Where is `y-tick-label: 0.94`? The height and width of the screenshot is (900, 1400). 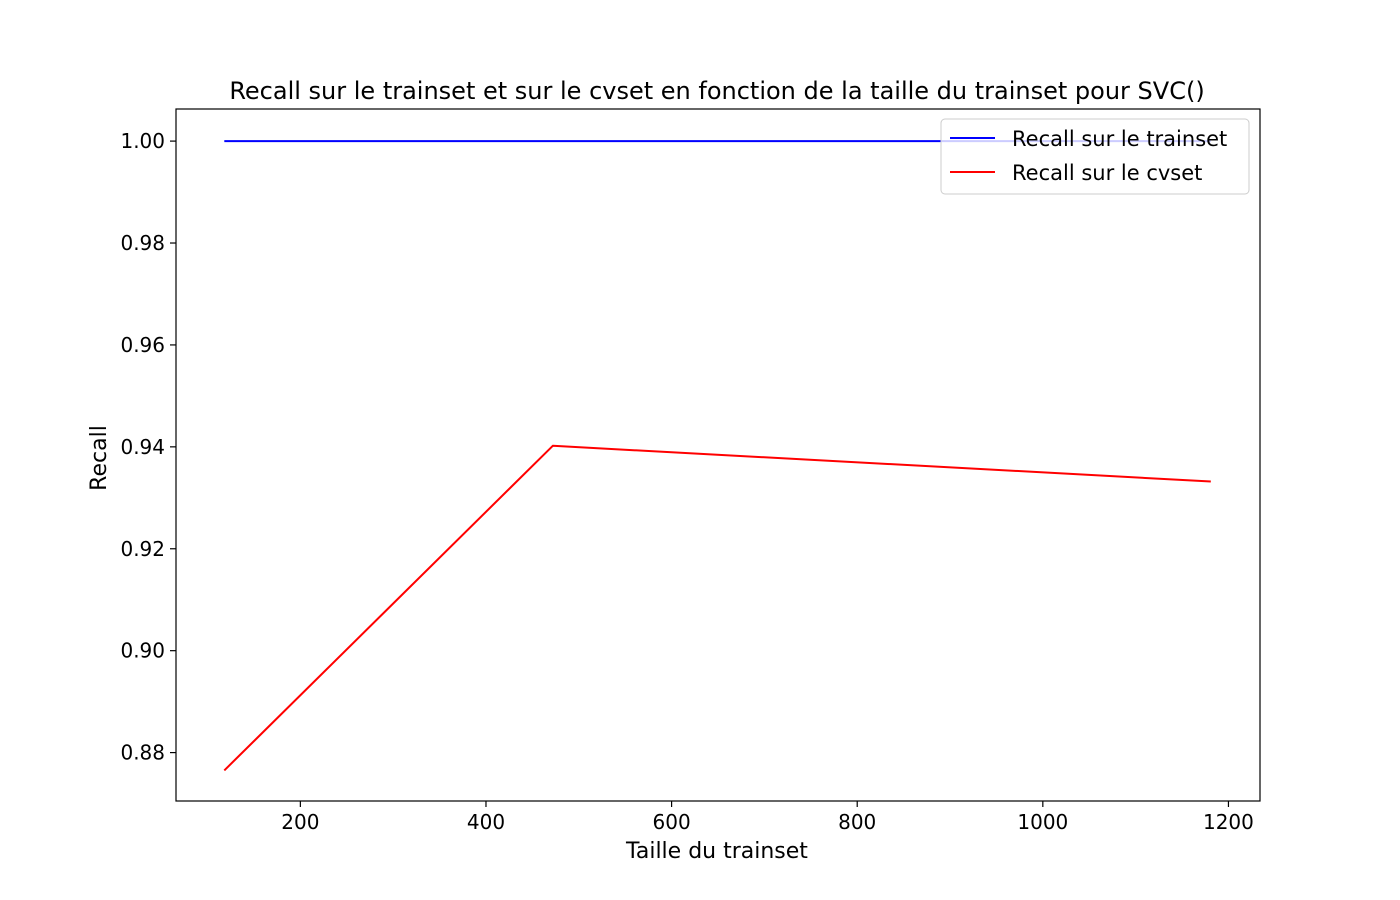
y-tick-label: 0.94 is located at coordinates (142, 447).